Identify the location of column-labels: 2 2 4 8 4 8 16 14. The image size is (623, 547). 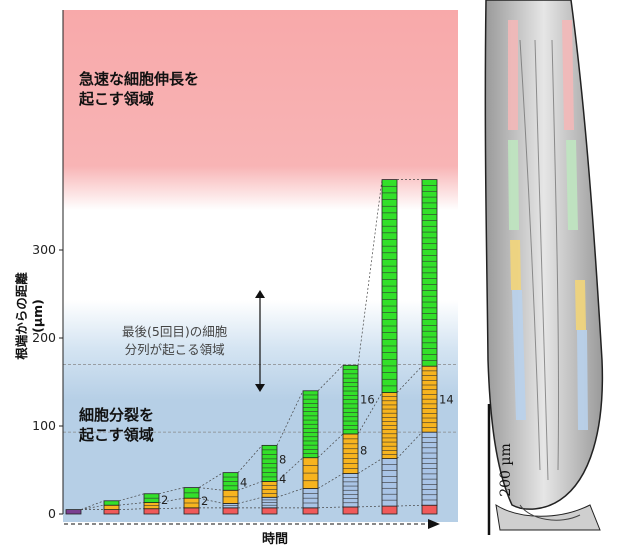
(307, 450).